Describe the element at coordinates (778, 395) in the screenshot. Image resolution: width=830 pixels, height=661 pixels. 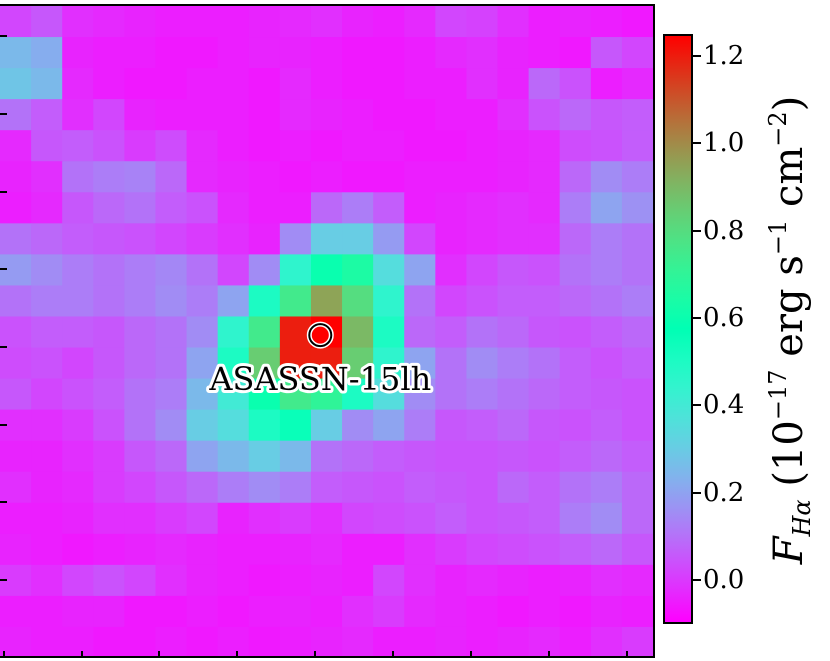
I see `colorbar-title-exp1: −17` at that location.